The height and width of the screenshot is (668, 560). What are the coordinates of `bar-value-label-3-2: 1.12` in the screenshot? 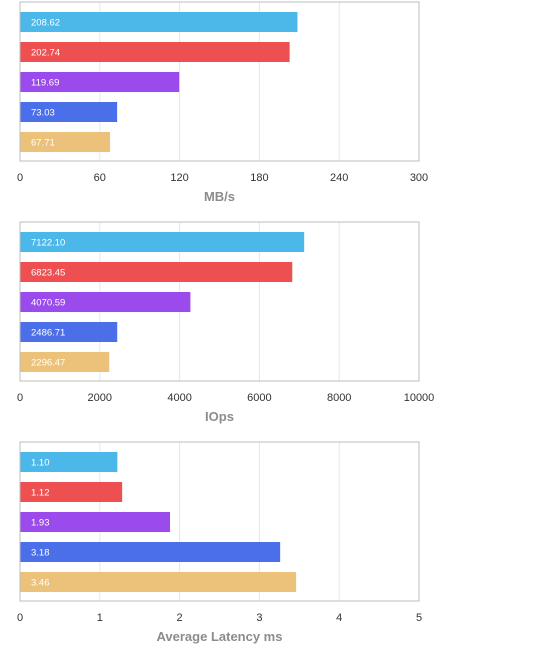 It's located at (40, 493).